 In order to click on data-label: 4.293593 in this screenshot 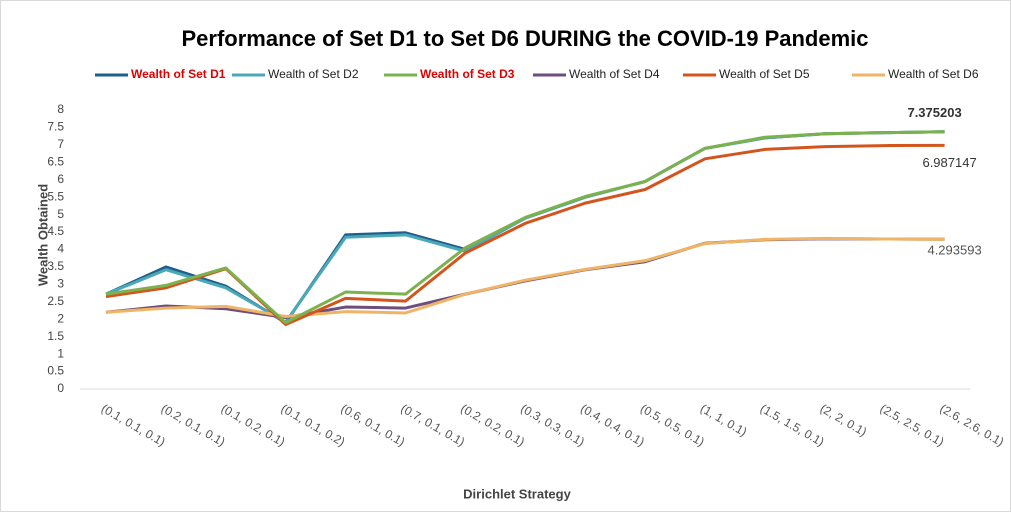, I will do `click(954, 250)`.